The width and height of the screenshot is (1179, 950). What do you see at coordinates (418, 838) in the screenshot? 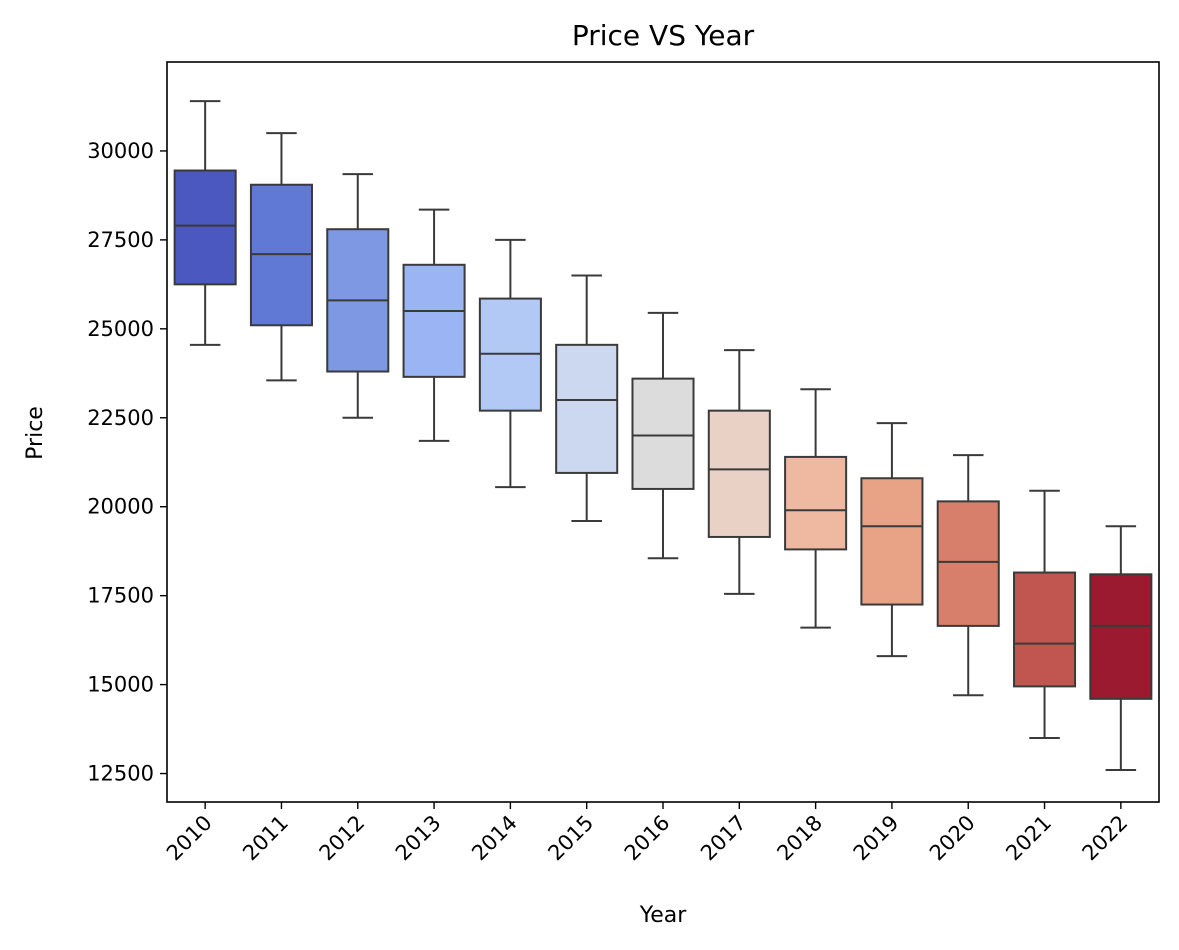
I see `x-tick-label: 2013` at bounding box center [418, 838].